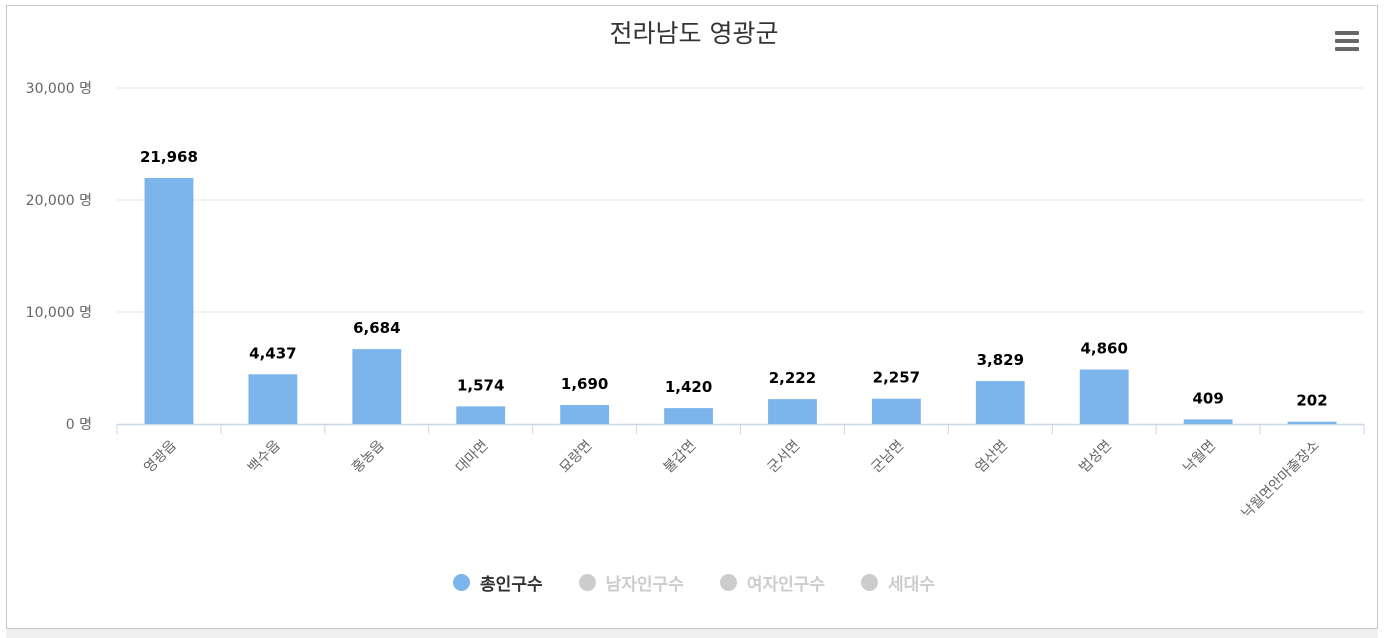 This screenshot has width=1388, height=638. I want to click on data-label: 2,257, so click(896, 378).